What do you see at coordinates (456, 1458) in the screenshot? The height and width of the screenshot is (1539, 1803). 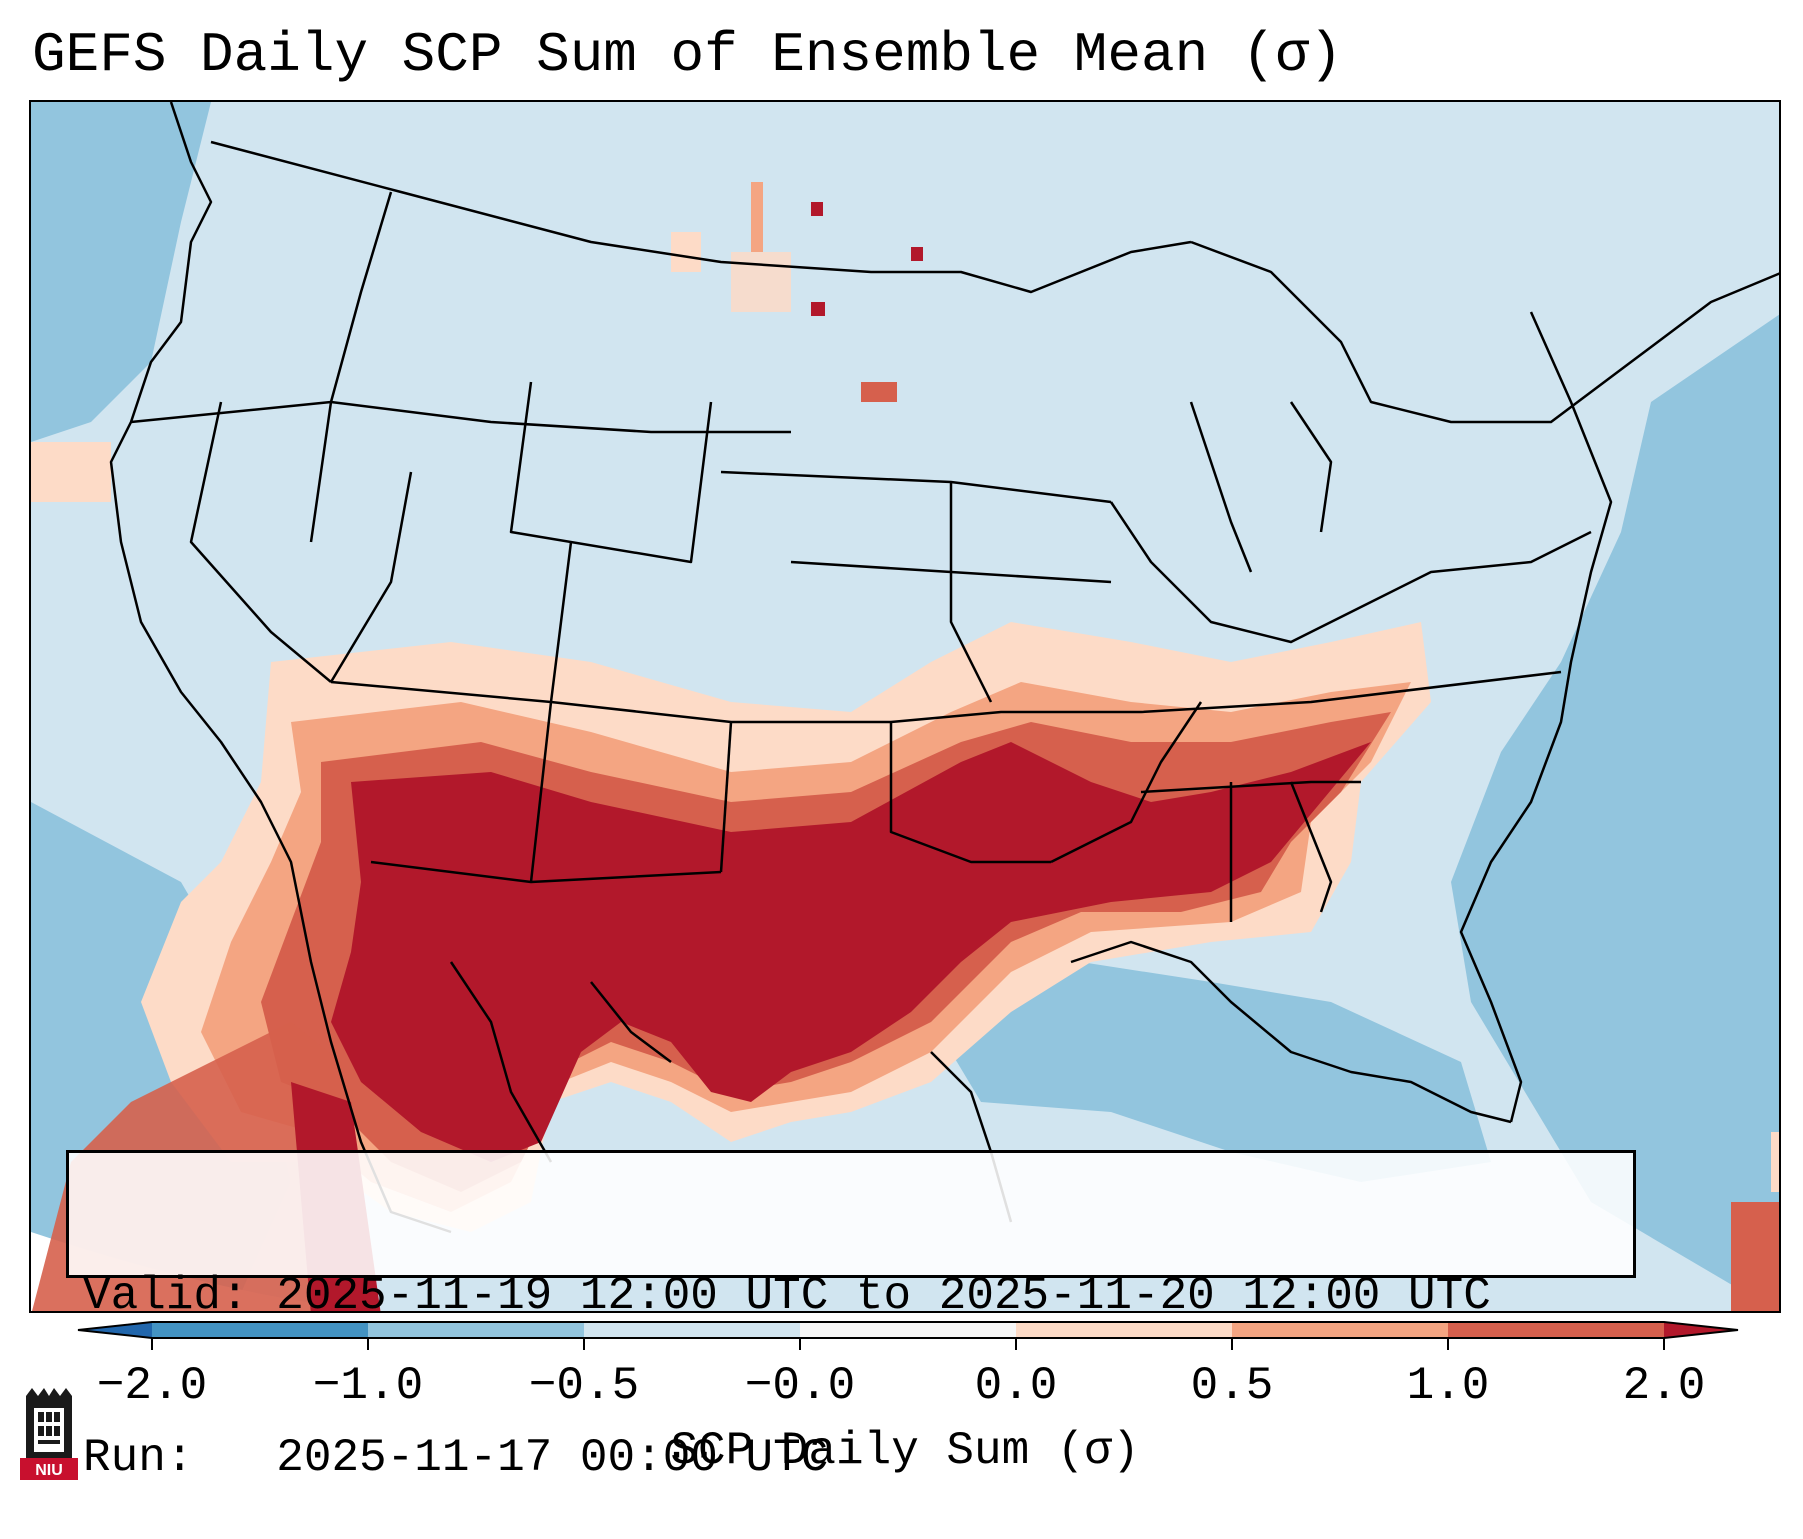 I see `run-line: Run: 2025-11-17 00:00 UTC` at bounding box center [456, 1458].